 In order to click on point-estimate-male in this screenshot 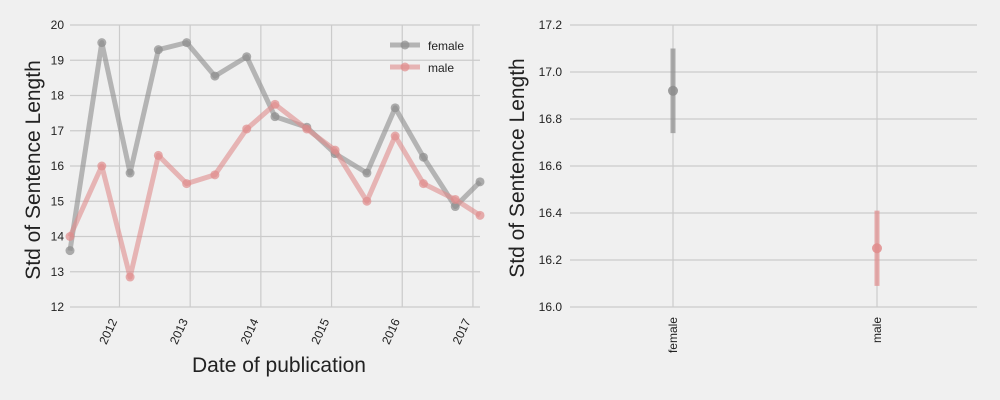, I will do `click(877, 248)`.